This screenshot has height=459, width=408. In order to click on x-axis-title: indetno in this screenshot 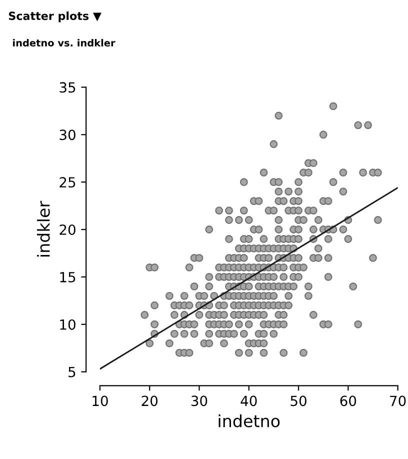, I will do `click(249, 421)`.